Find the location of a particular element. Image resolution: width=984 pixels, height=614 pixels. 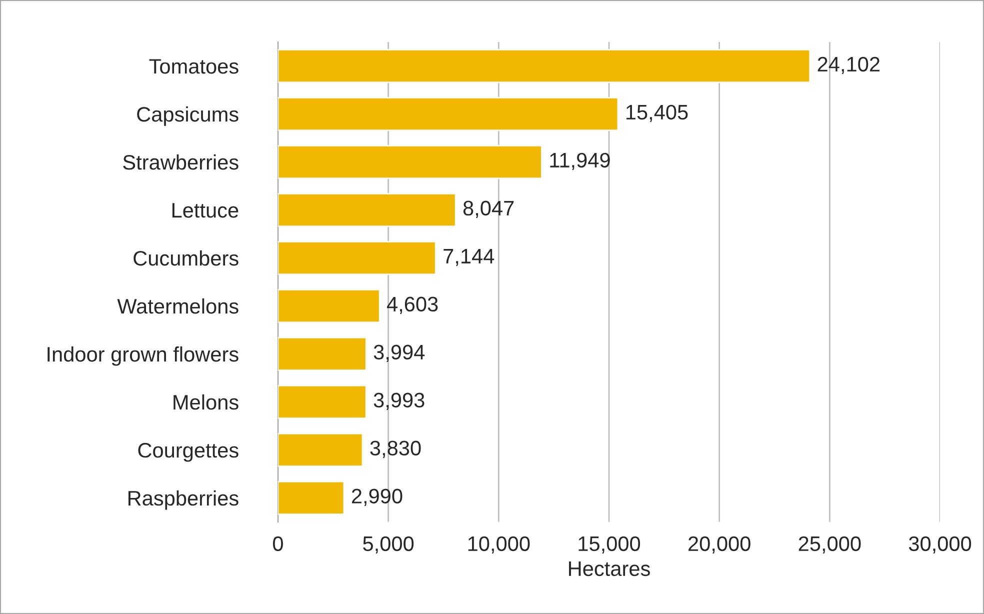

data-label: 11,949 is located at coordinates (580, 161).